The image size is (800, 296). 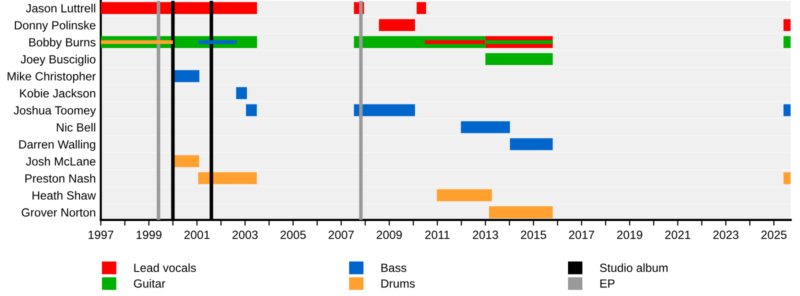 I want to click on x-tick-label: 2003, so click(x=245, y=235).